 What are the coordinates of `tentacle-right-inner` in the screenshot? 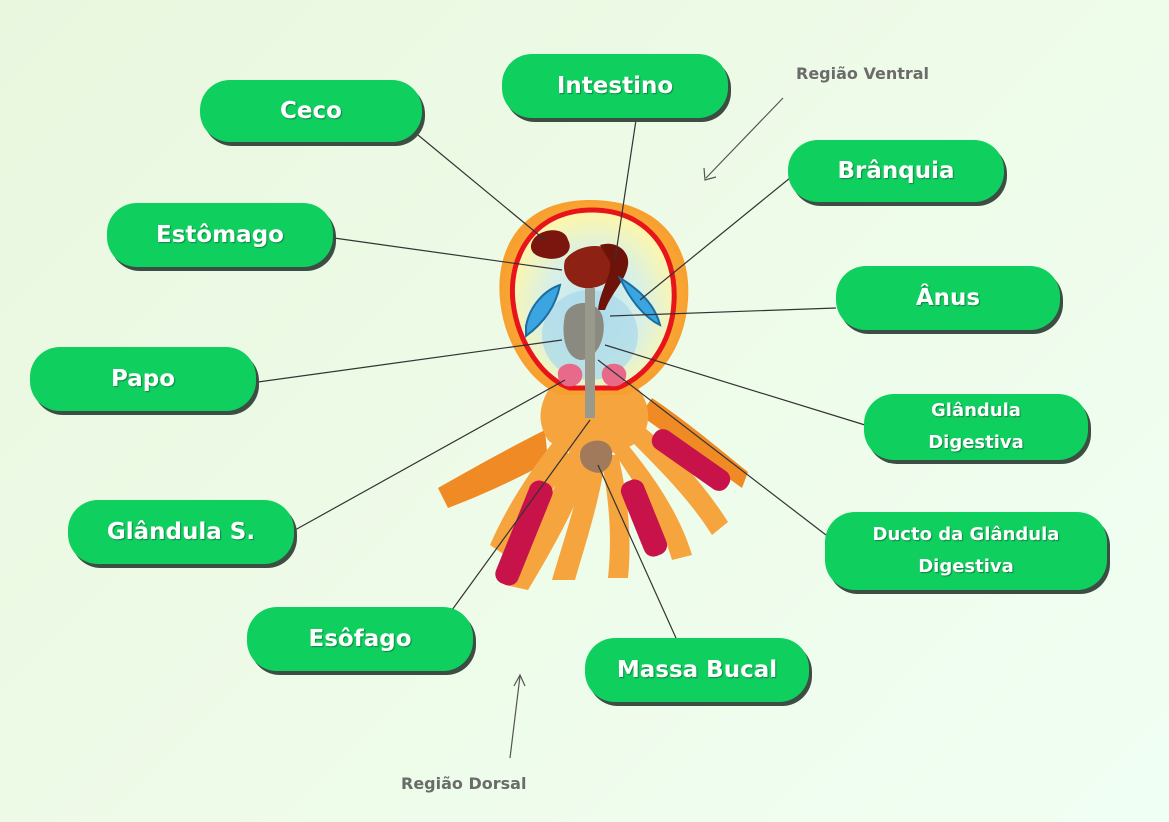 It's located at (652, 502).